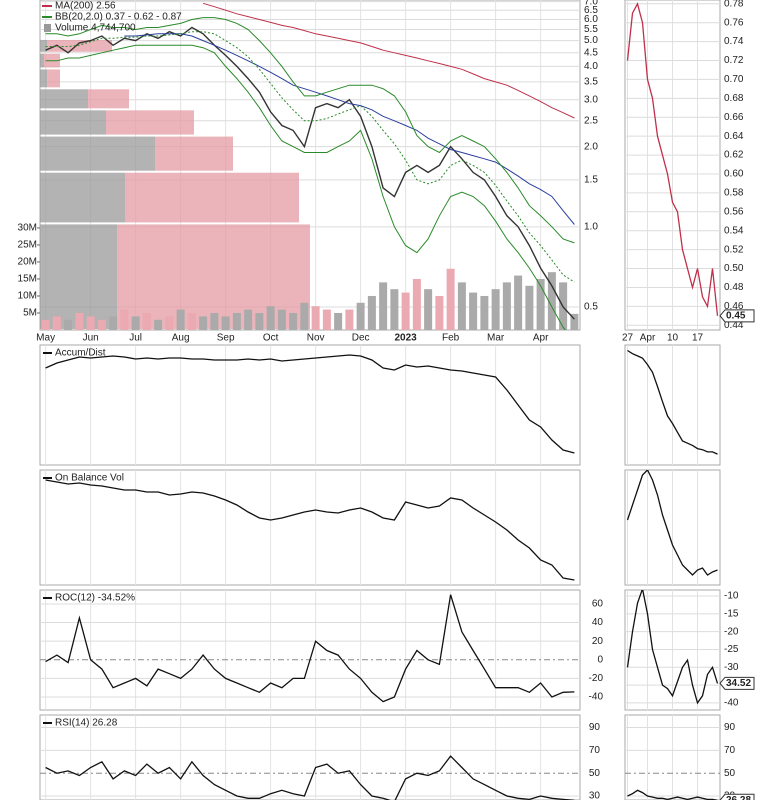 Image resolution: width=770 pixels, height=800 pixels. What do you see at coordinates (738, 683) in the screenshot?
I see `last-value-label: 34.52` at bounding box center [738, 683].